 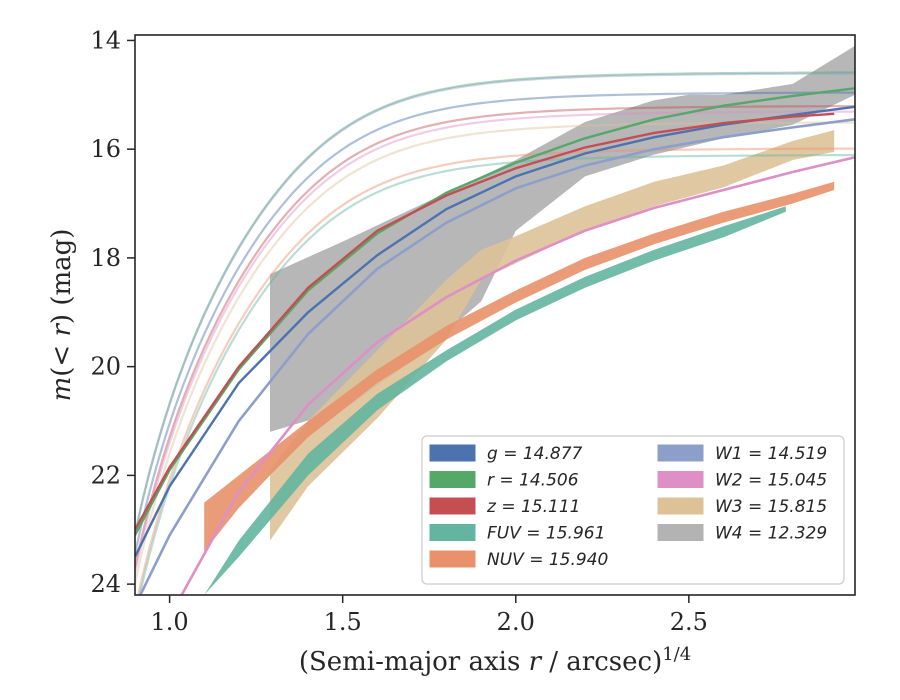 I want to click on legend-label-w1: W1 = 14.519, so click(x=771, y=454).